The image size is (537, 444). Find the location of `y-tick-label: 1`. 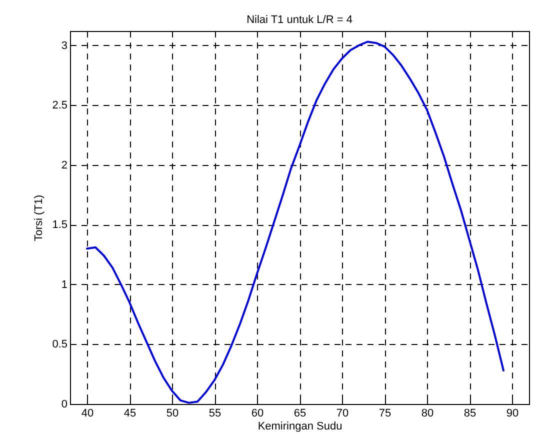

y-tick-label: 1 is located at coordinates (64, 284).